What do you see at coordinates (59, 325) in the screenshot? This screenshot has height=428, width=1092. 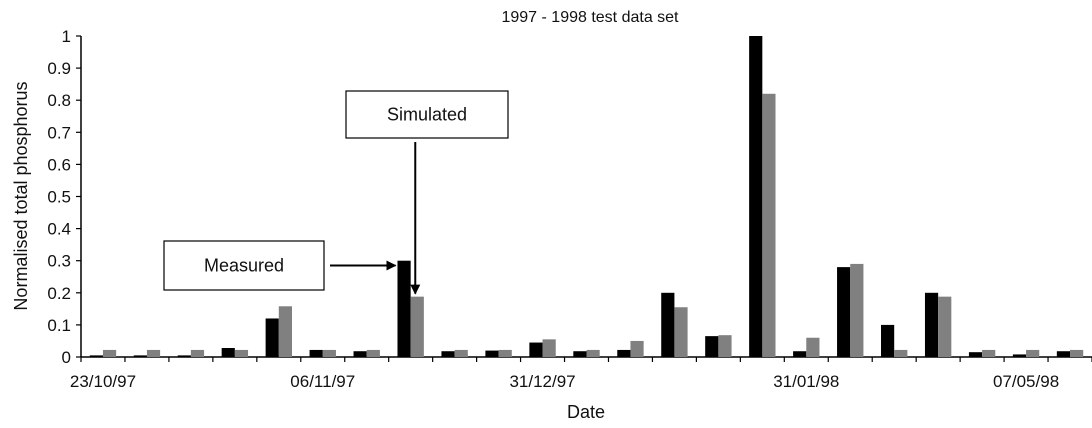 I see `y-tick-label: 0.1` at bounding box center [59, 325].